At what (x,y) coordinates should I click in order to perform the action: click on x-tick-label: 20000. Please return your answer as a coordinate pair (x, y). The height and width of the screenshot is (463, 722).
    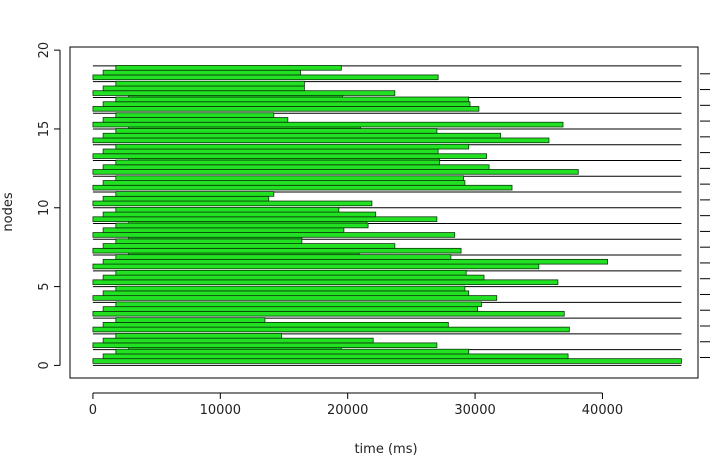
    Looking at the image, I should click on (347, 410).